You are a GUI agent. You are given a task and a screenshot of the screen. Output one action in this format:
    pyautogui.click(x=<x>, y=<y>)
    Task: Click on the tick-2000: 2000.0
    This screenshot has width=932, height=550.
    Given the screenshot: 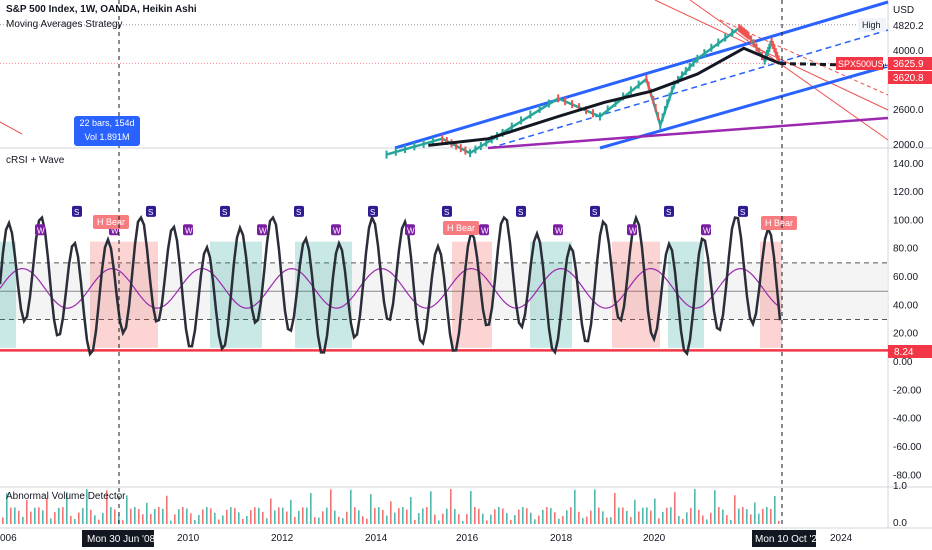 What is the action you would take?
    pyautogui.click(x=908, y=145)
    